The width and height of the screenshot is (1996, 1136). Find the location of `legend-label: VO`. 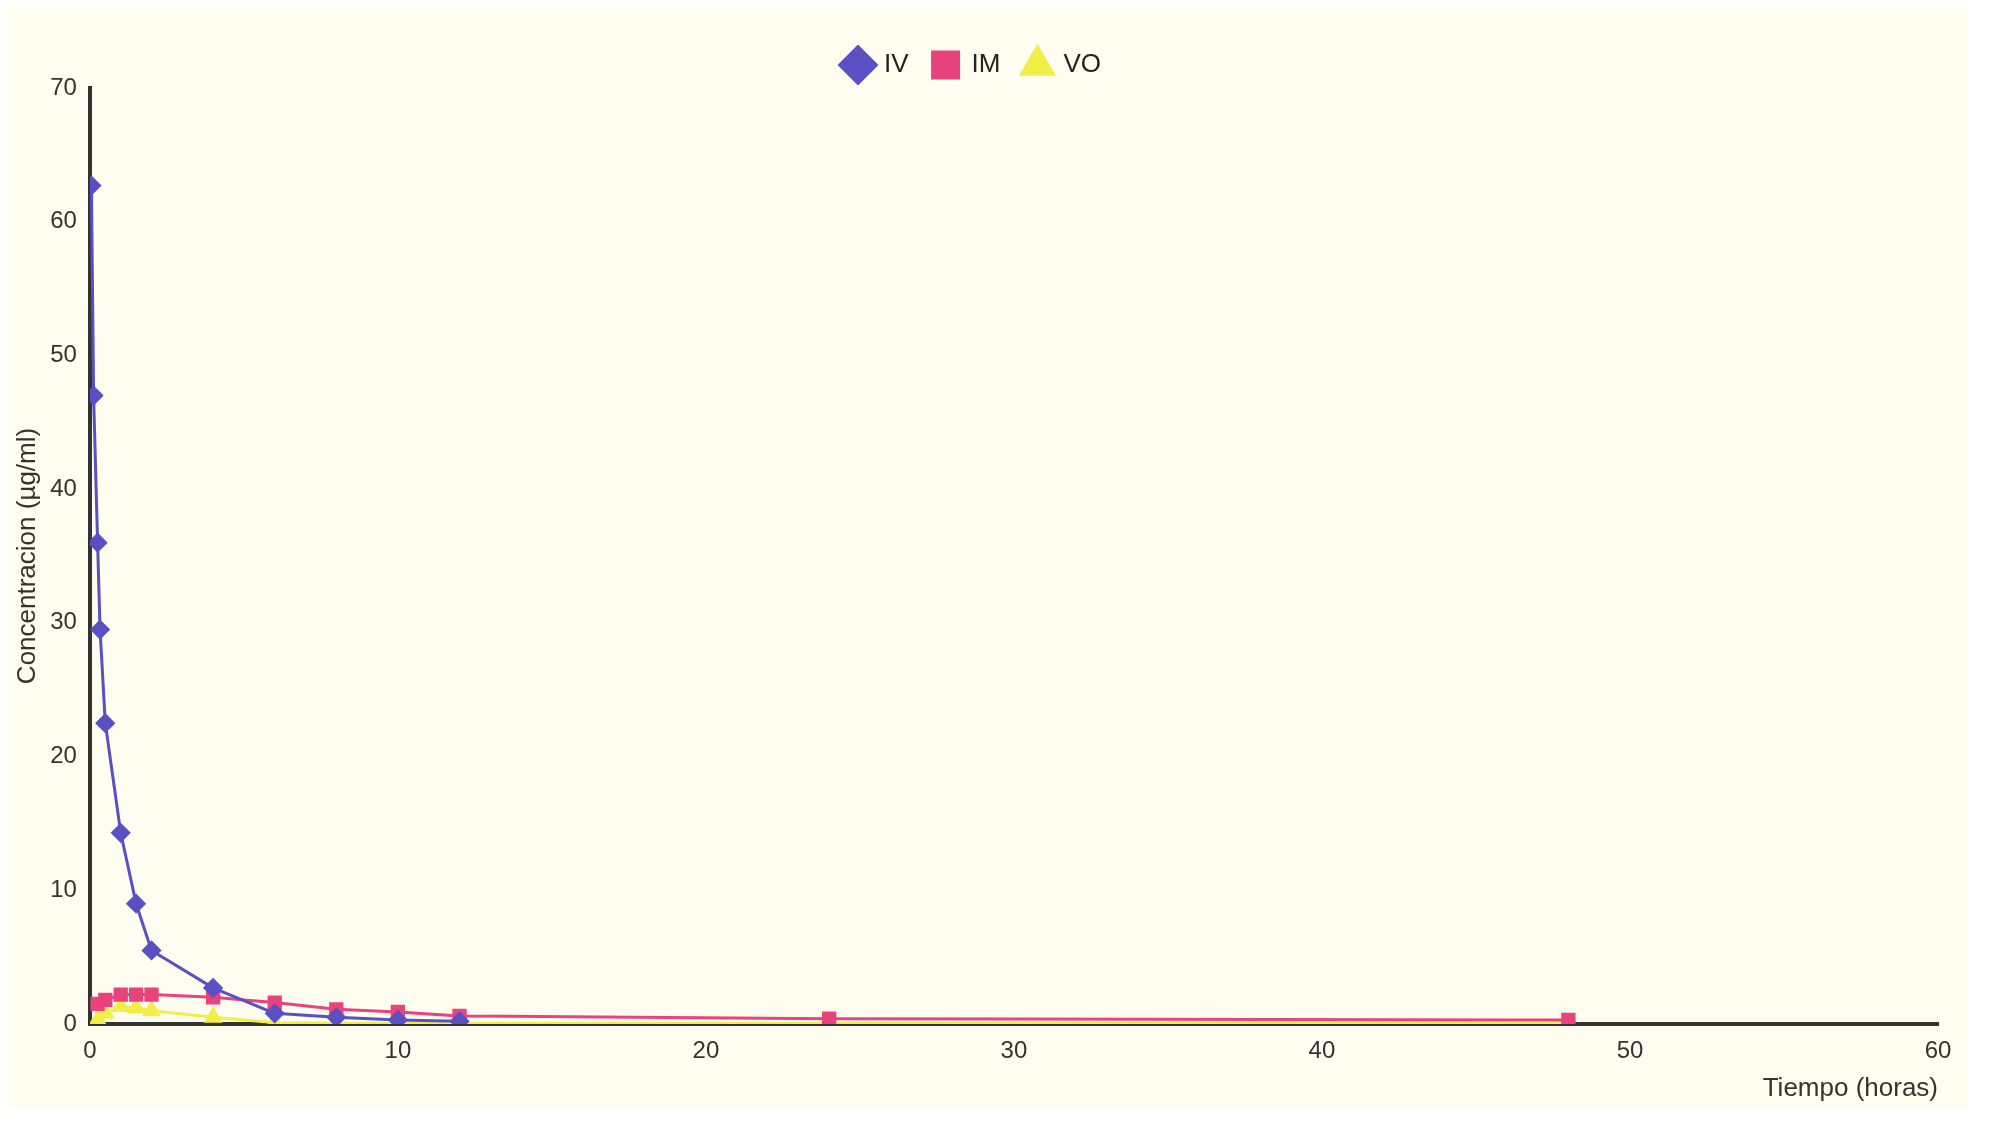

legend-label: VO is located at coordinates (1082, 63).